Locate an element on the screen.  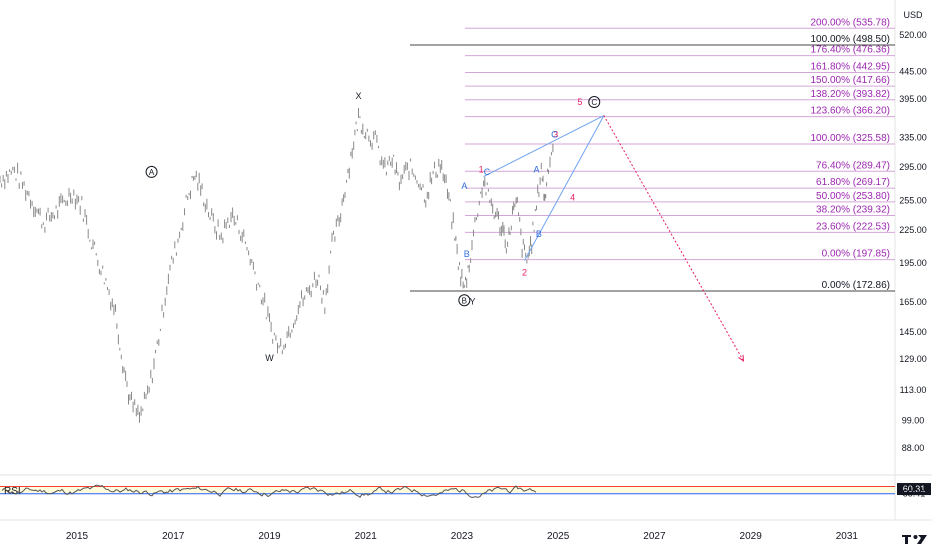
price-tick-label: 445.00 is located at coordinates (913, 71).